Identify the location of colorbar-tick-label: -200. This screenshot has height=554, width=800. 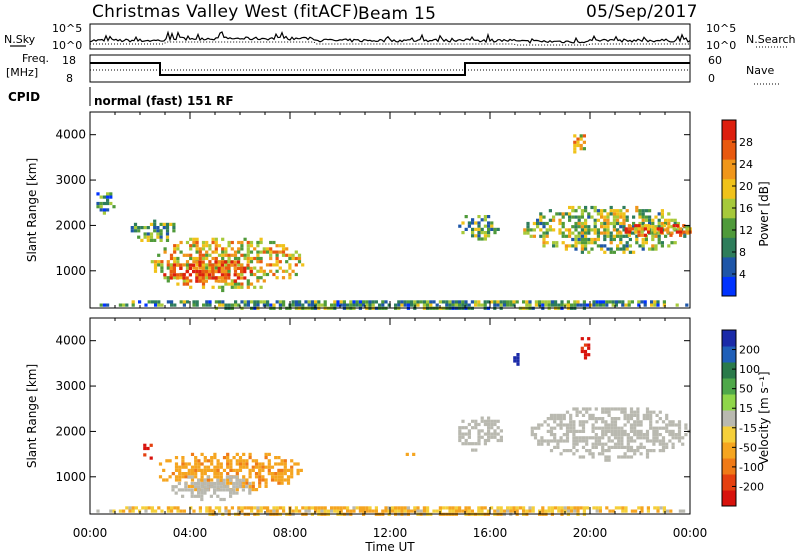
(751, 486).